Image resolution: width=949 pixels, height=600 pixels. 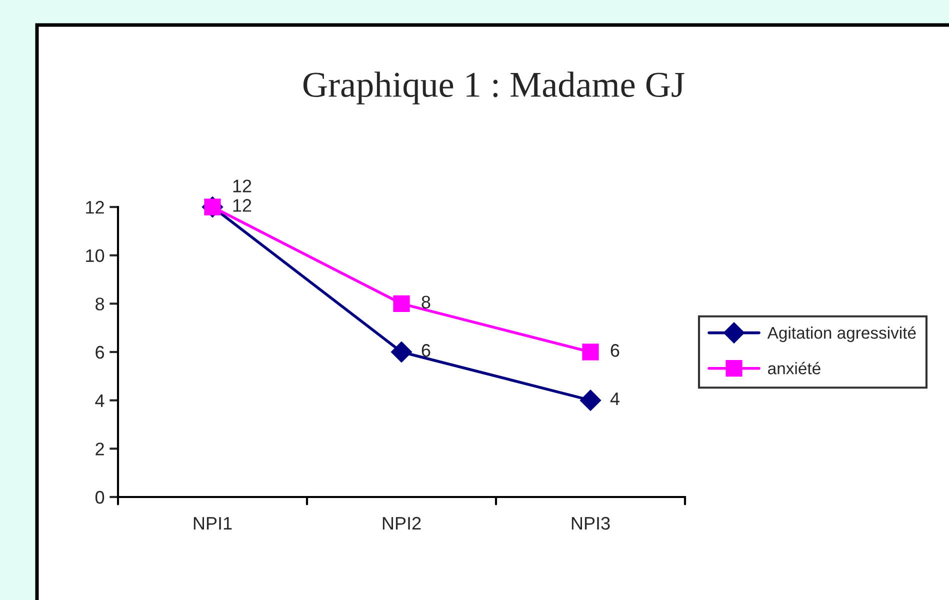 What do you see at coordinates (794, 368) in the screenshot?
I see `legend-label: anxiété` at bounding box center [794, 368].